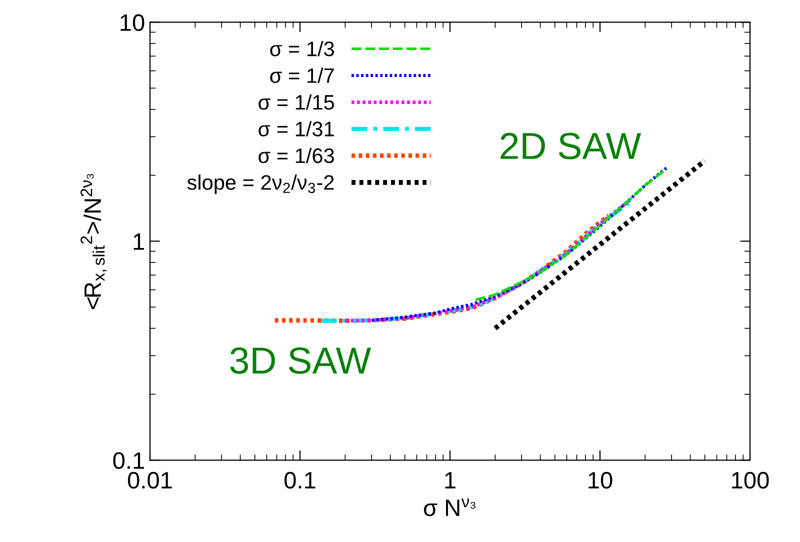  Describe the element at coordinates (450, 507) in the screenshot. I see `x-axis-title: σ N$^{ν₃}$` at that location.